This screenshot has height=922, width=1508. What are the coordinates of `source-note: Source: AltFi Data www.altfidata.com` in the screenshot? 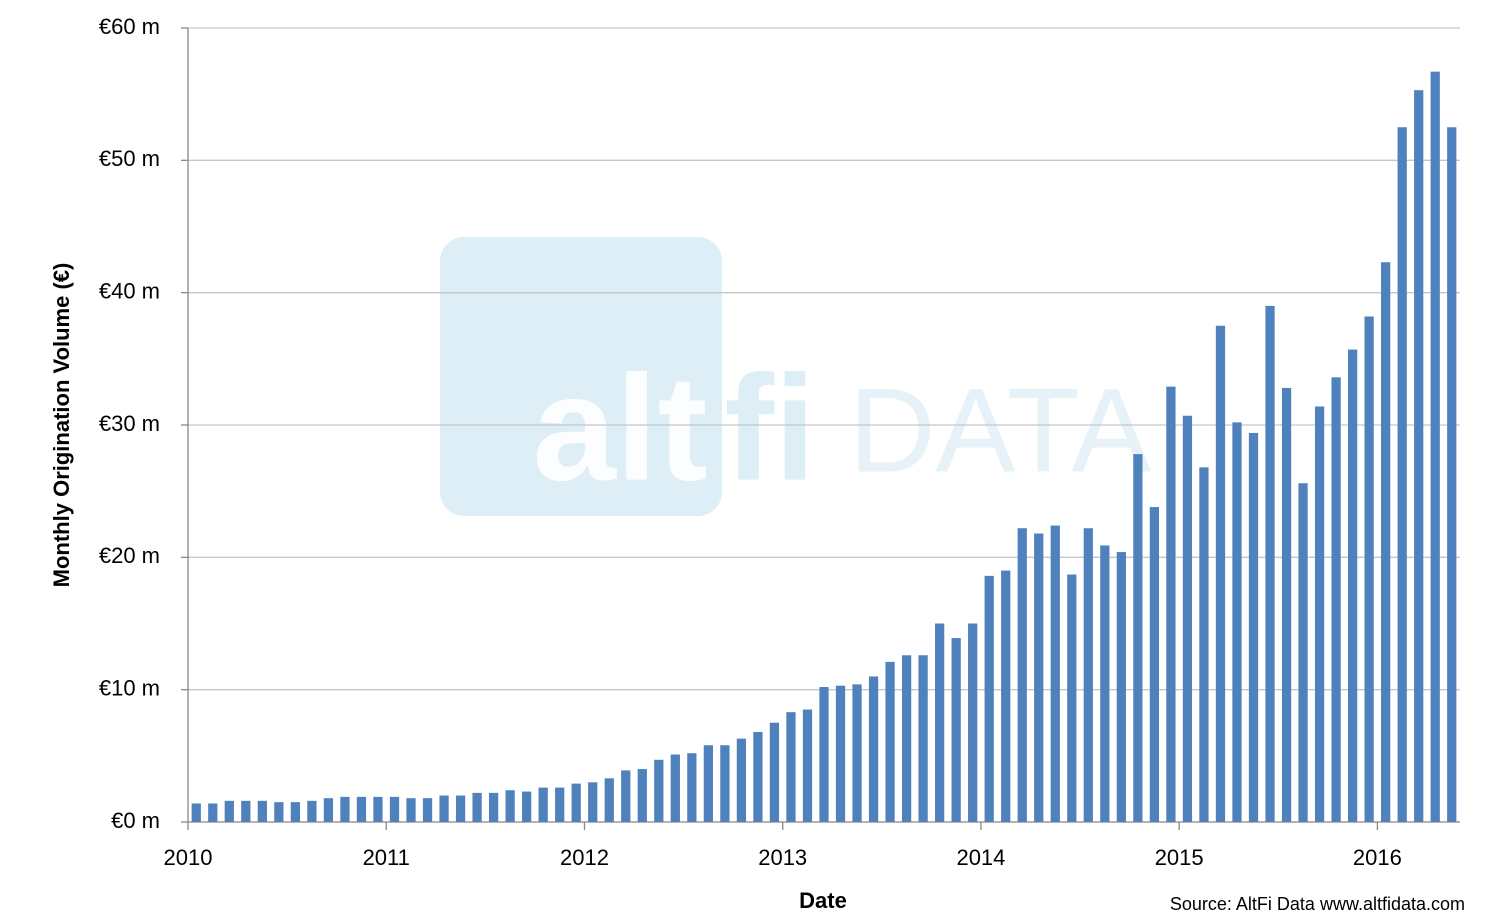 It's located at (1317, 904).